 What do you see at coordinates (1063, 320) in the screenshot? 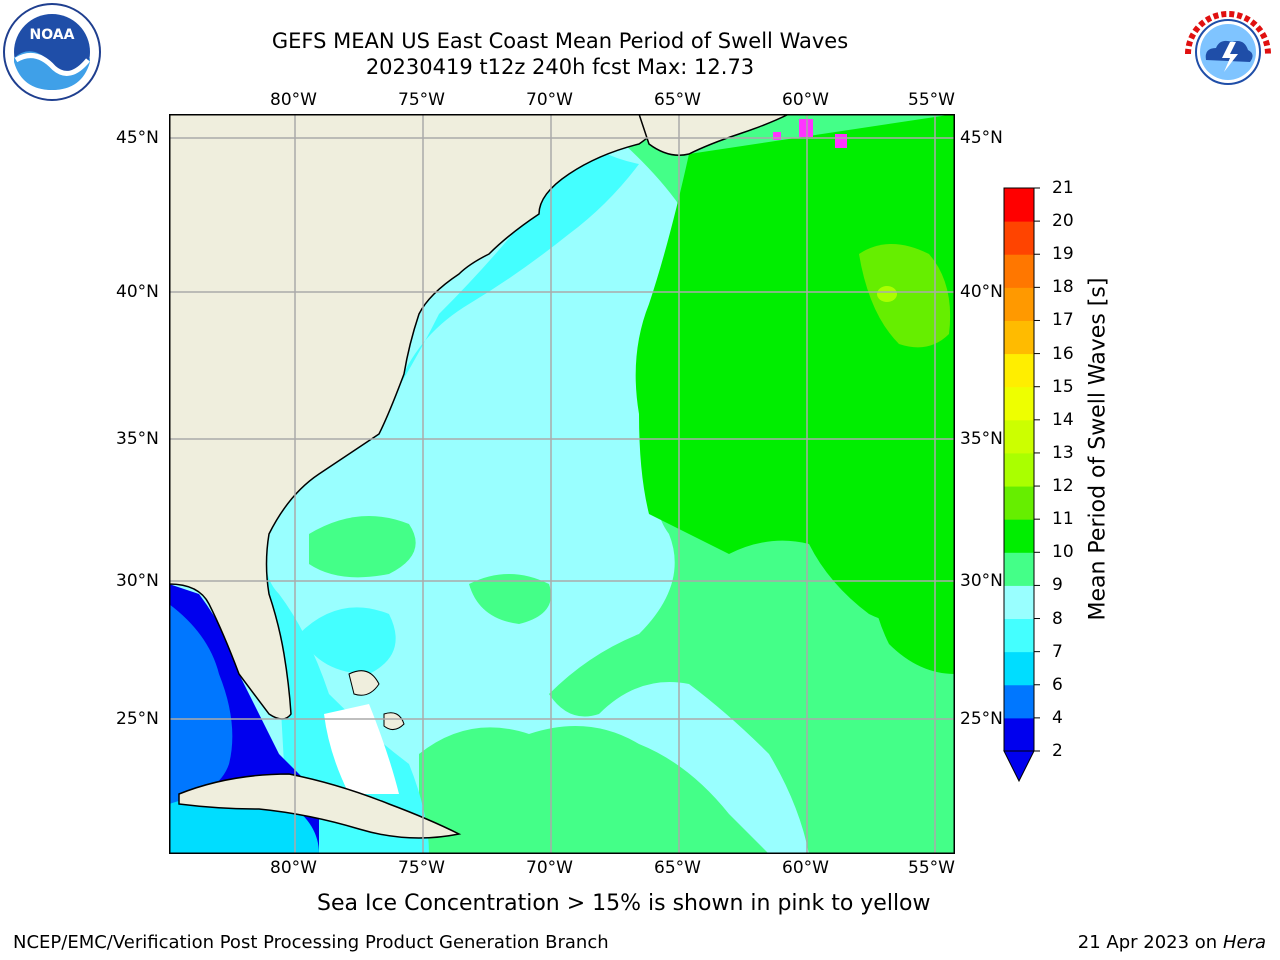
I see `colorbar-tick-label: 17` at bounding box center [1063, 320].